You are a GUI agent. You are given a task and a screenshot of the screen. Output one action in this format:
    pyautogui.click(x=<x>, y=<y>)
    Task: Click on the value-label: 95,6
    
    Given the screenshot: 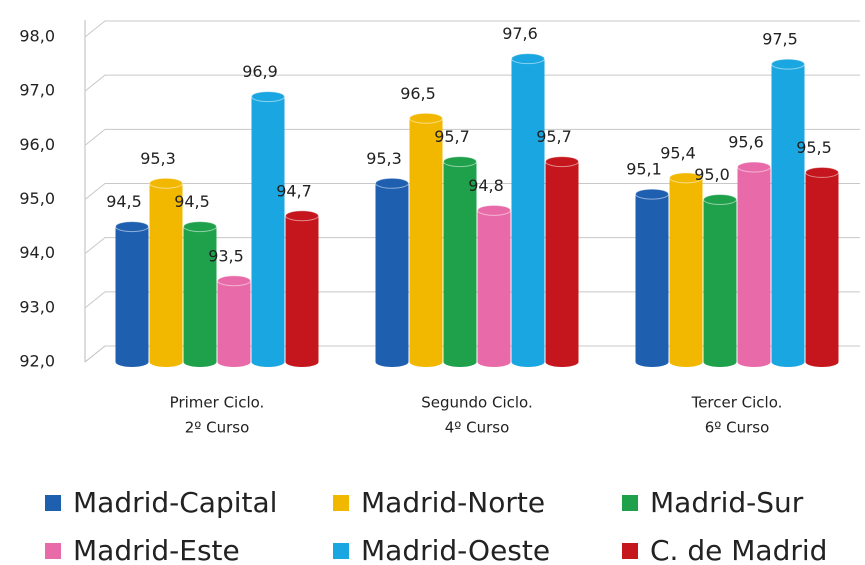 What is the action you would take?
    pyautogui.click(x=746, y=142)
    